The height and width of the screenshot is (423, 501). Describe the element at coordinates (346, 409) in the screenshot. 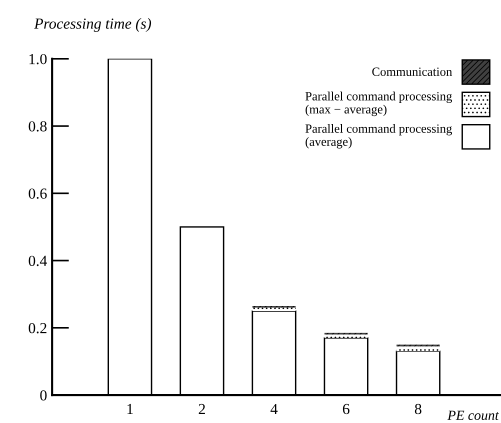

I see `x-tick-label: 6` at that location.